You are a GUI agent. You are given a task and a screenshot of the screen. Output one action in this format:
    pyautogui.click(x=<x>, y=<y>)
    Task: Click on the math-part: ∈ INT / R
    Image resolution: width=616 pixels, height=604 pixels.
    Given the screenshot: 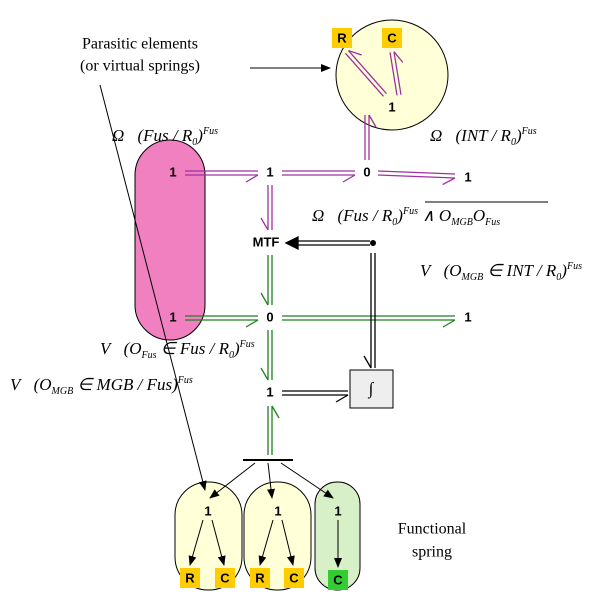 What is the action you would take?
    pyautogui.click(x=520, y=270)
    